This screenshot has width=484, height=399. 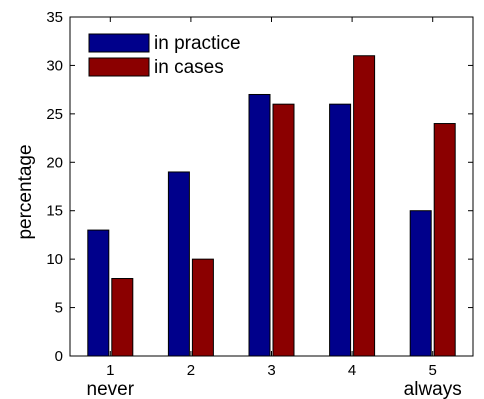 I want to click on y-tick-label: 20, so click(x=54, y=162).